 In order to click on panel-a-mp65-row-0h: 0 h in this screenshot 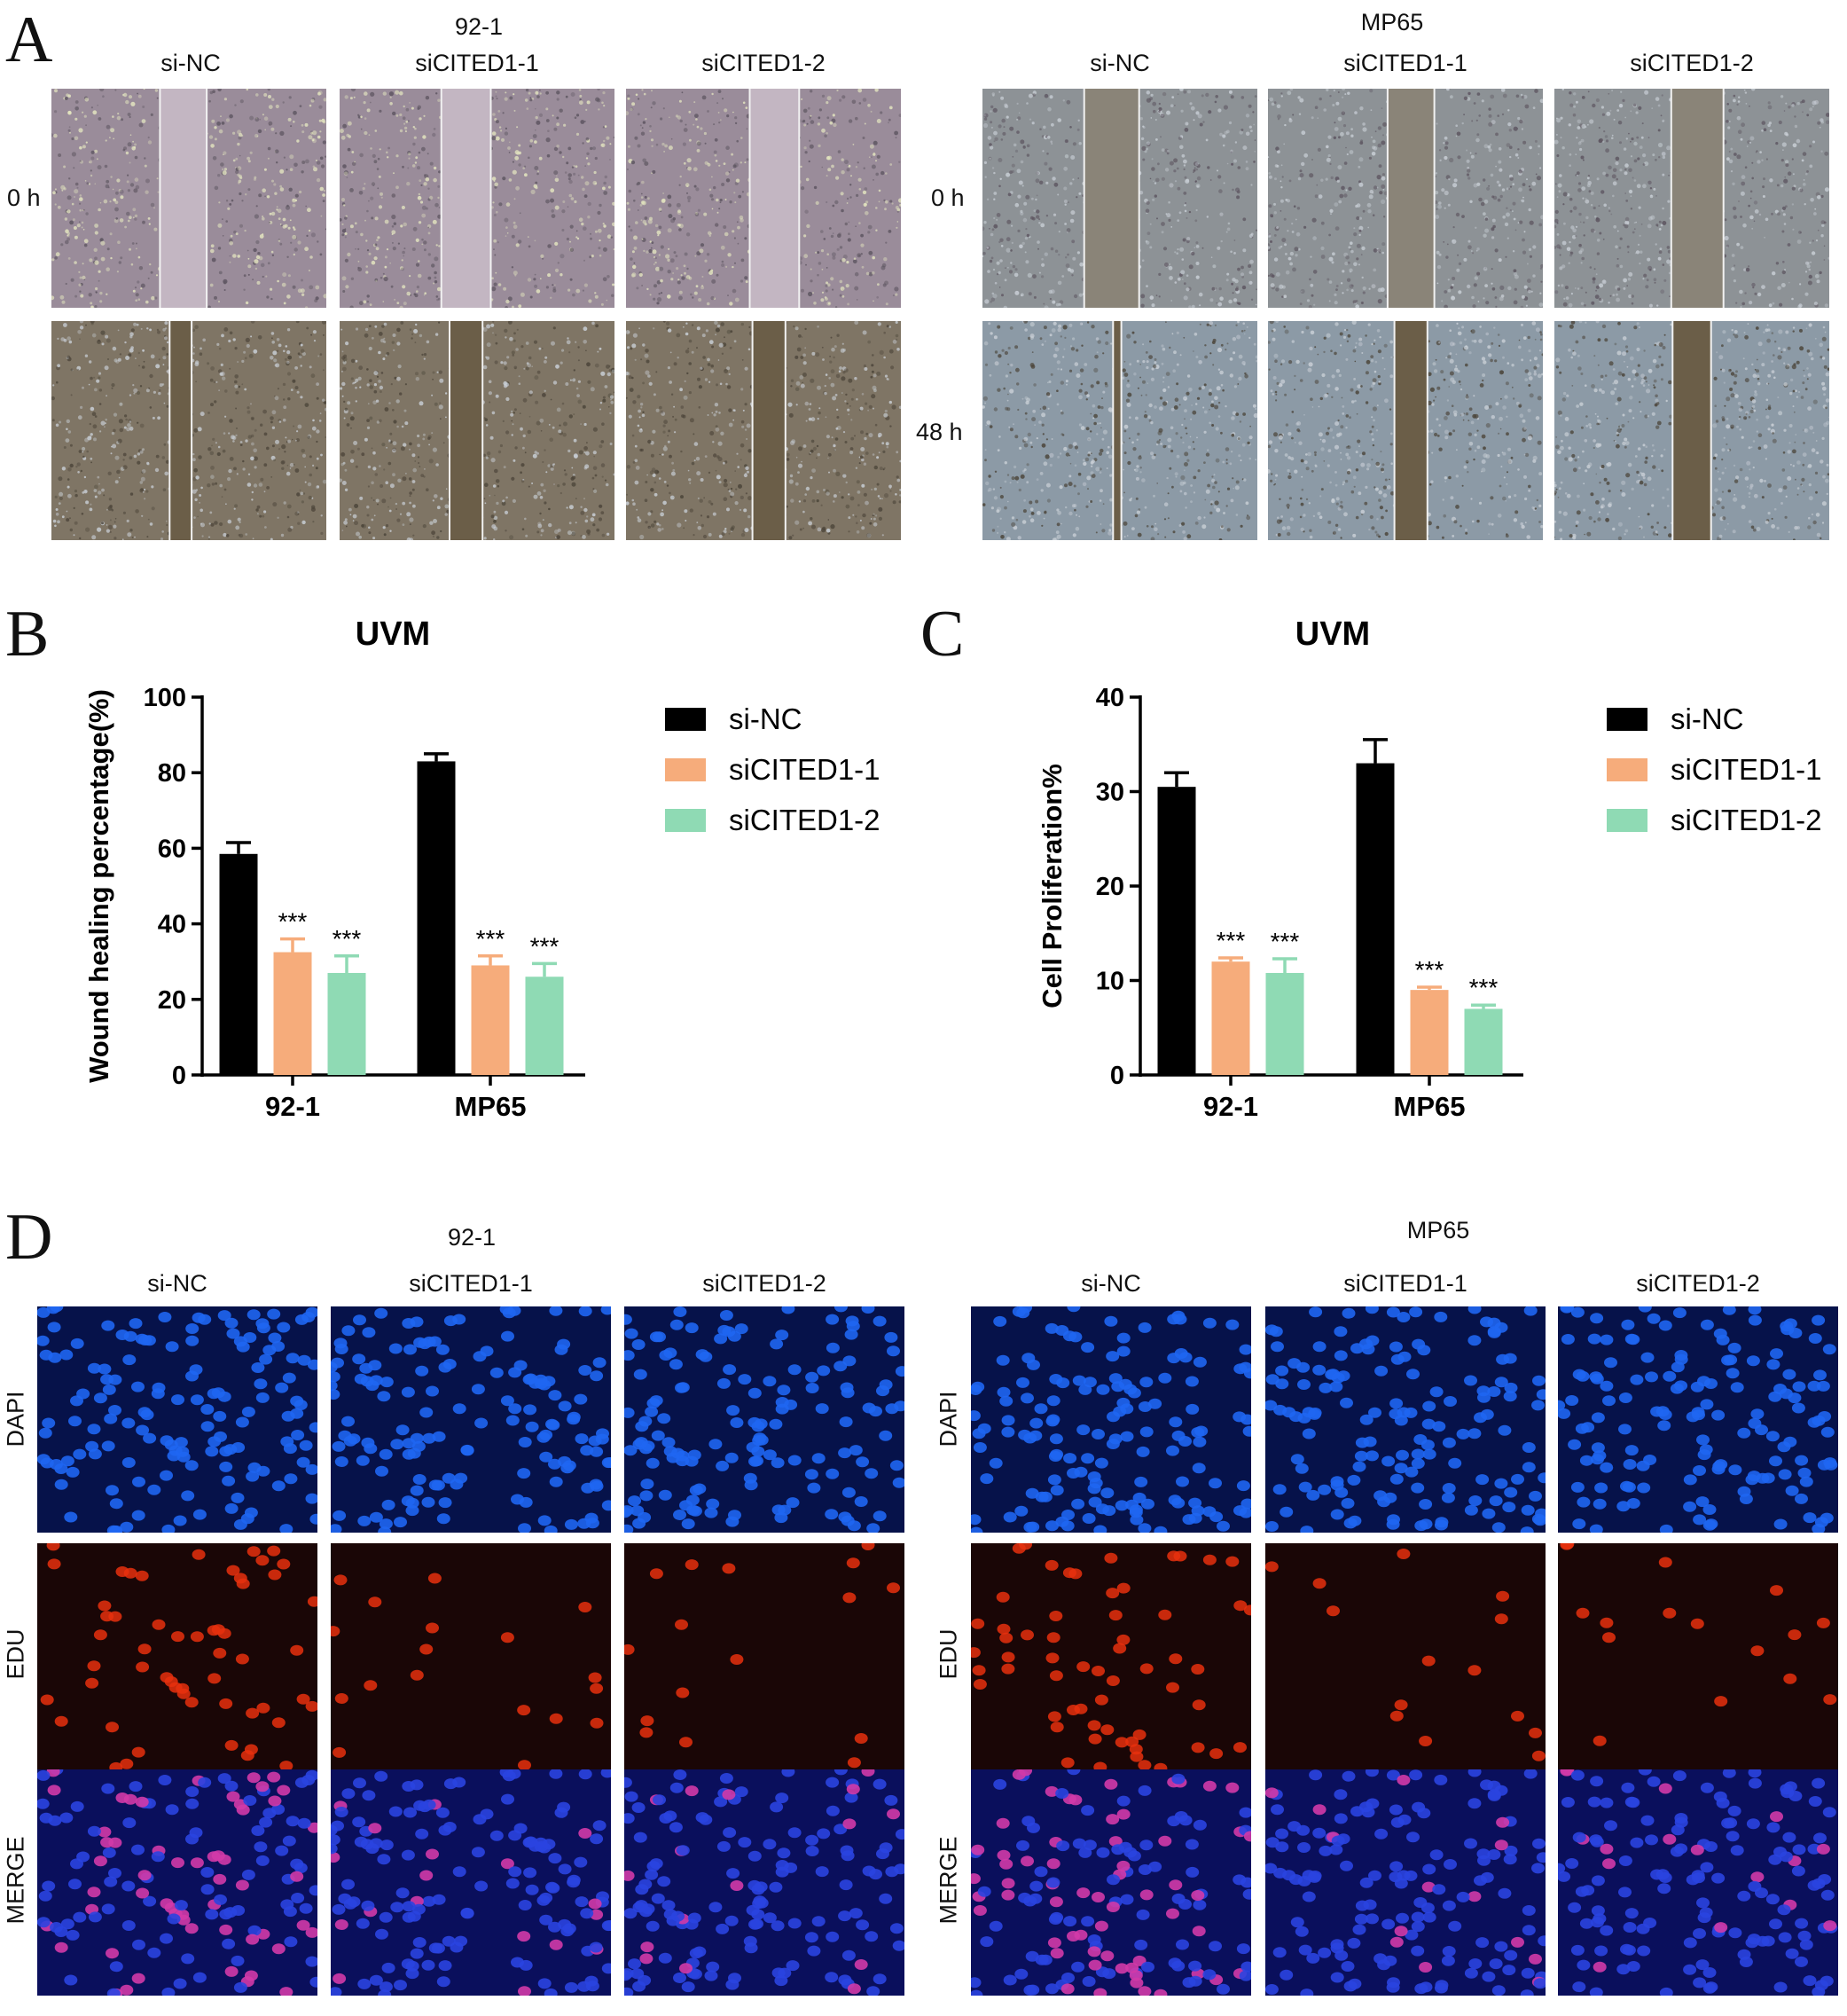, I will do `click(948, 198)`.